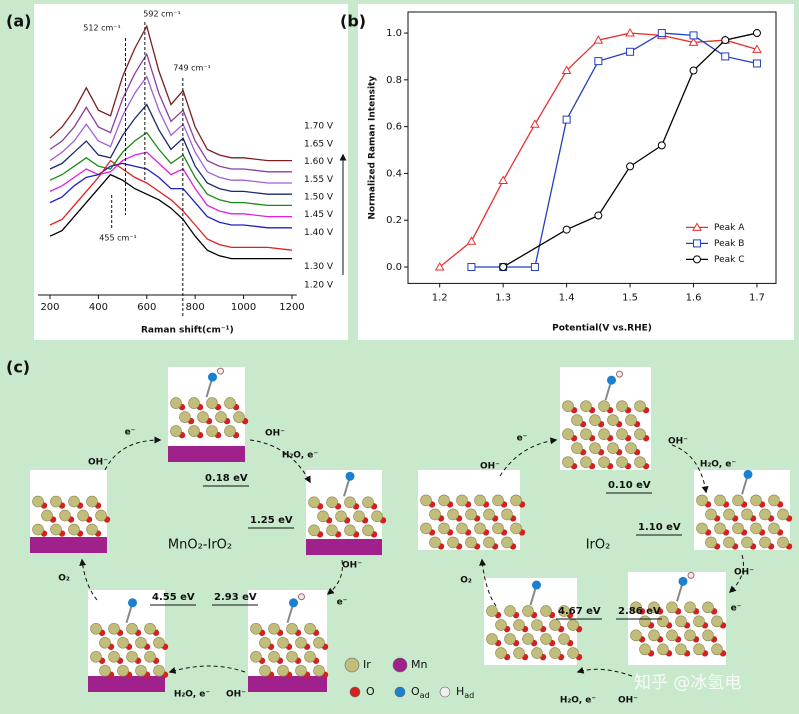 The height and width of the screenshot is (714, 799). I want to click on series-label: 1.55 V, so click(319, 180).